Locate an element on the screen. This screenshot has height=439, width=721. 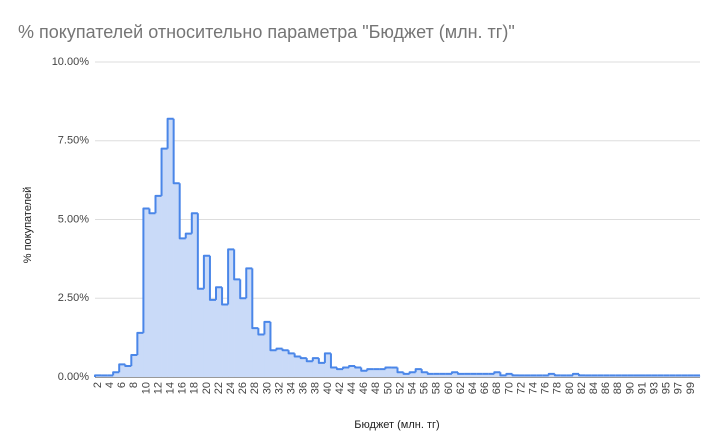
x-axis-title: Бюджет (млн. тг) is located at coordinates (396, 425).